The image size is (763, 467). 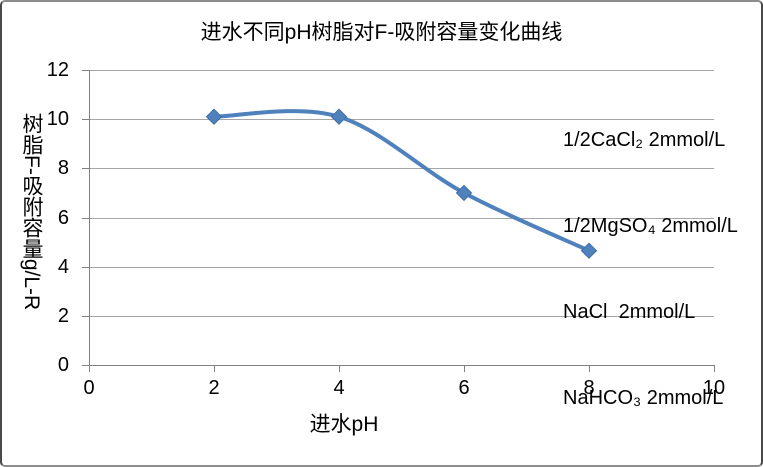 What do you see at coordinates (644, 140) in the screenshot?
I see `annotation-line: 1/2CaCl₂ 2mmol/L` at bounding box center [644, 140].